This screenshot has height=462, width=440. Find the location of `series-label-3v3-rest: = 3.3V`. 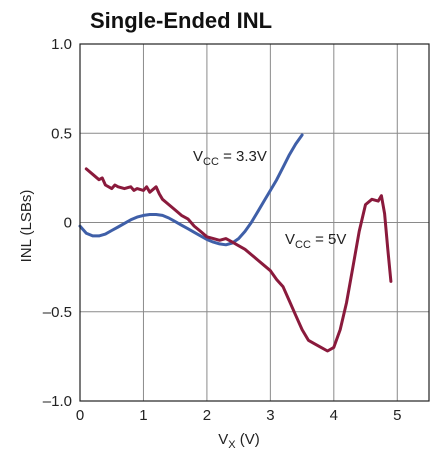

series-label-3v3-rest: = 3.3V is located at coordinates (243, 156).